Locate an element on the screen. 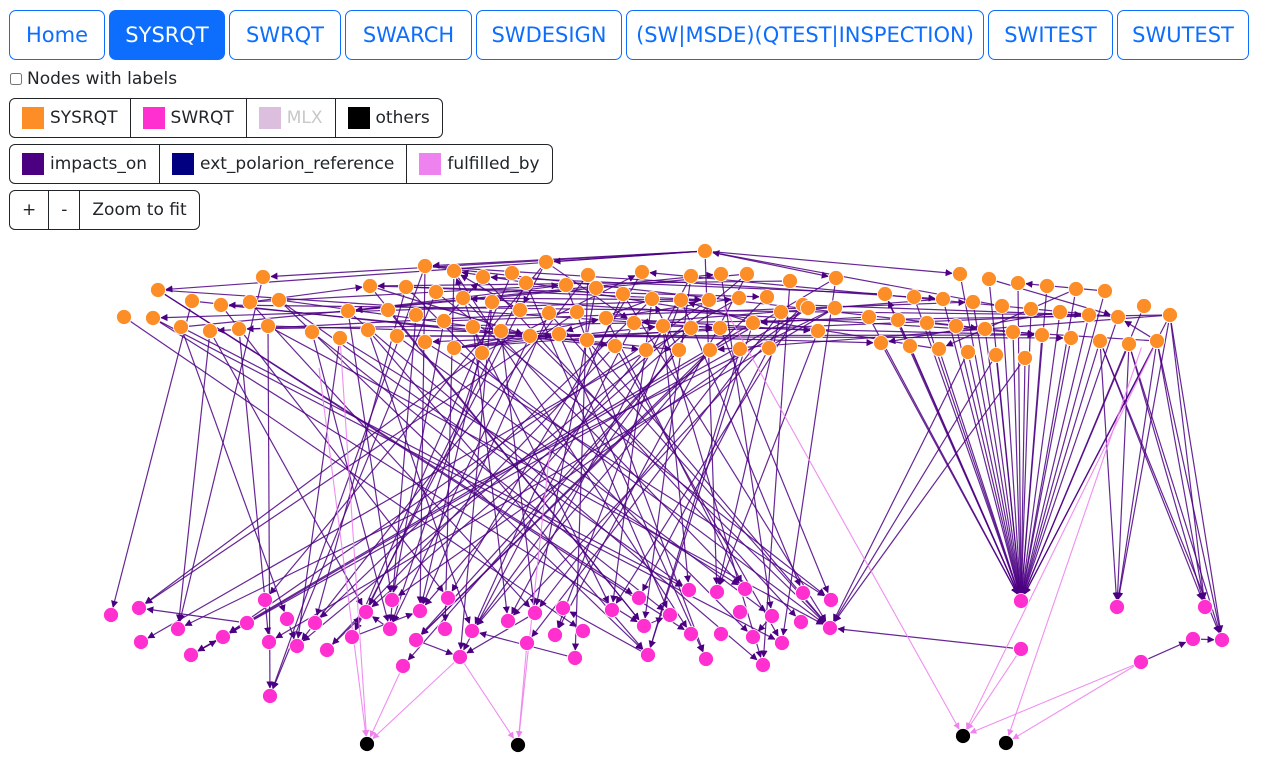 The width and height of the screenshot is (1261, 775). filter-impacts-on: impacts_on is located at coordinates (85, 164).